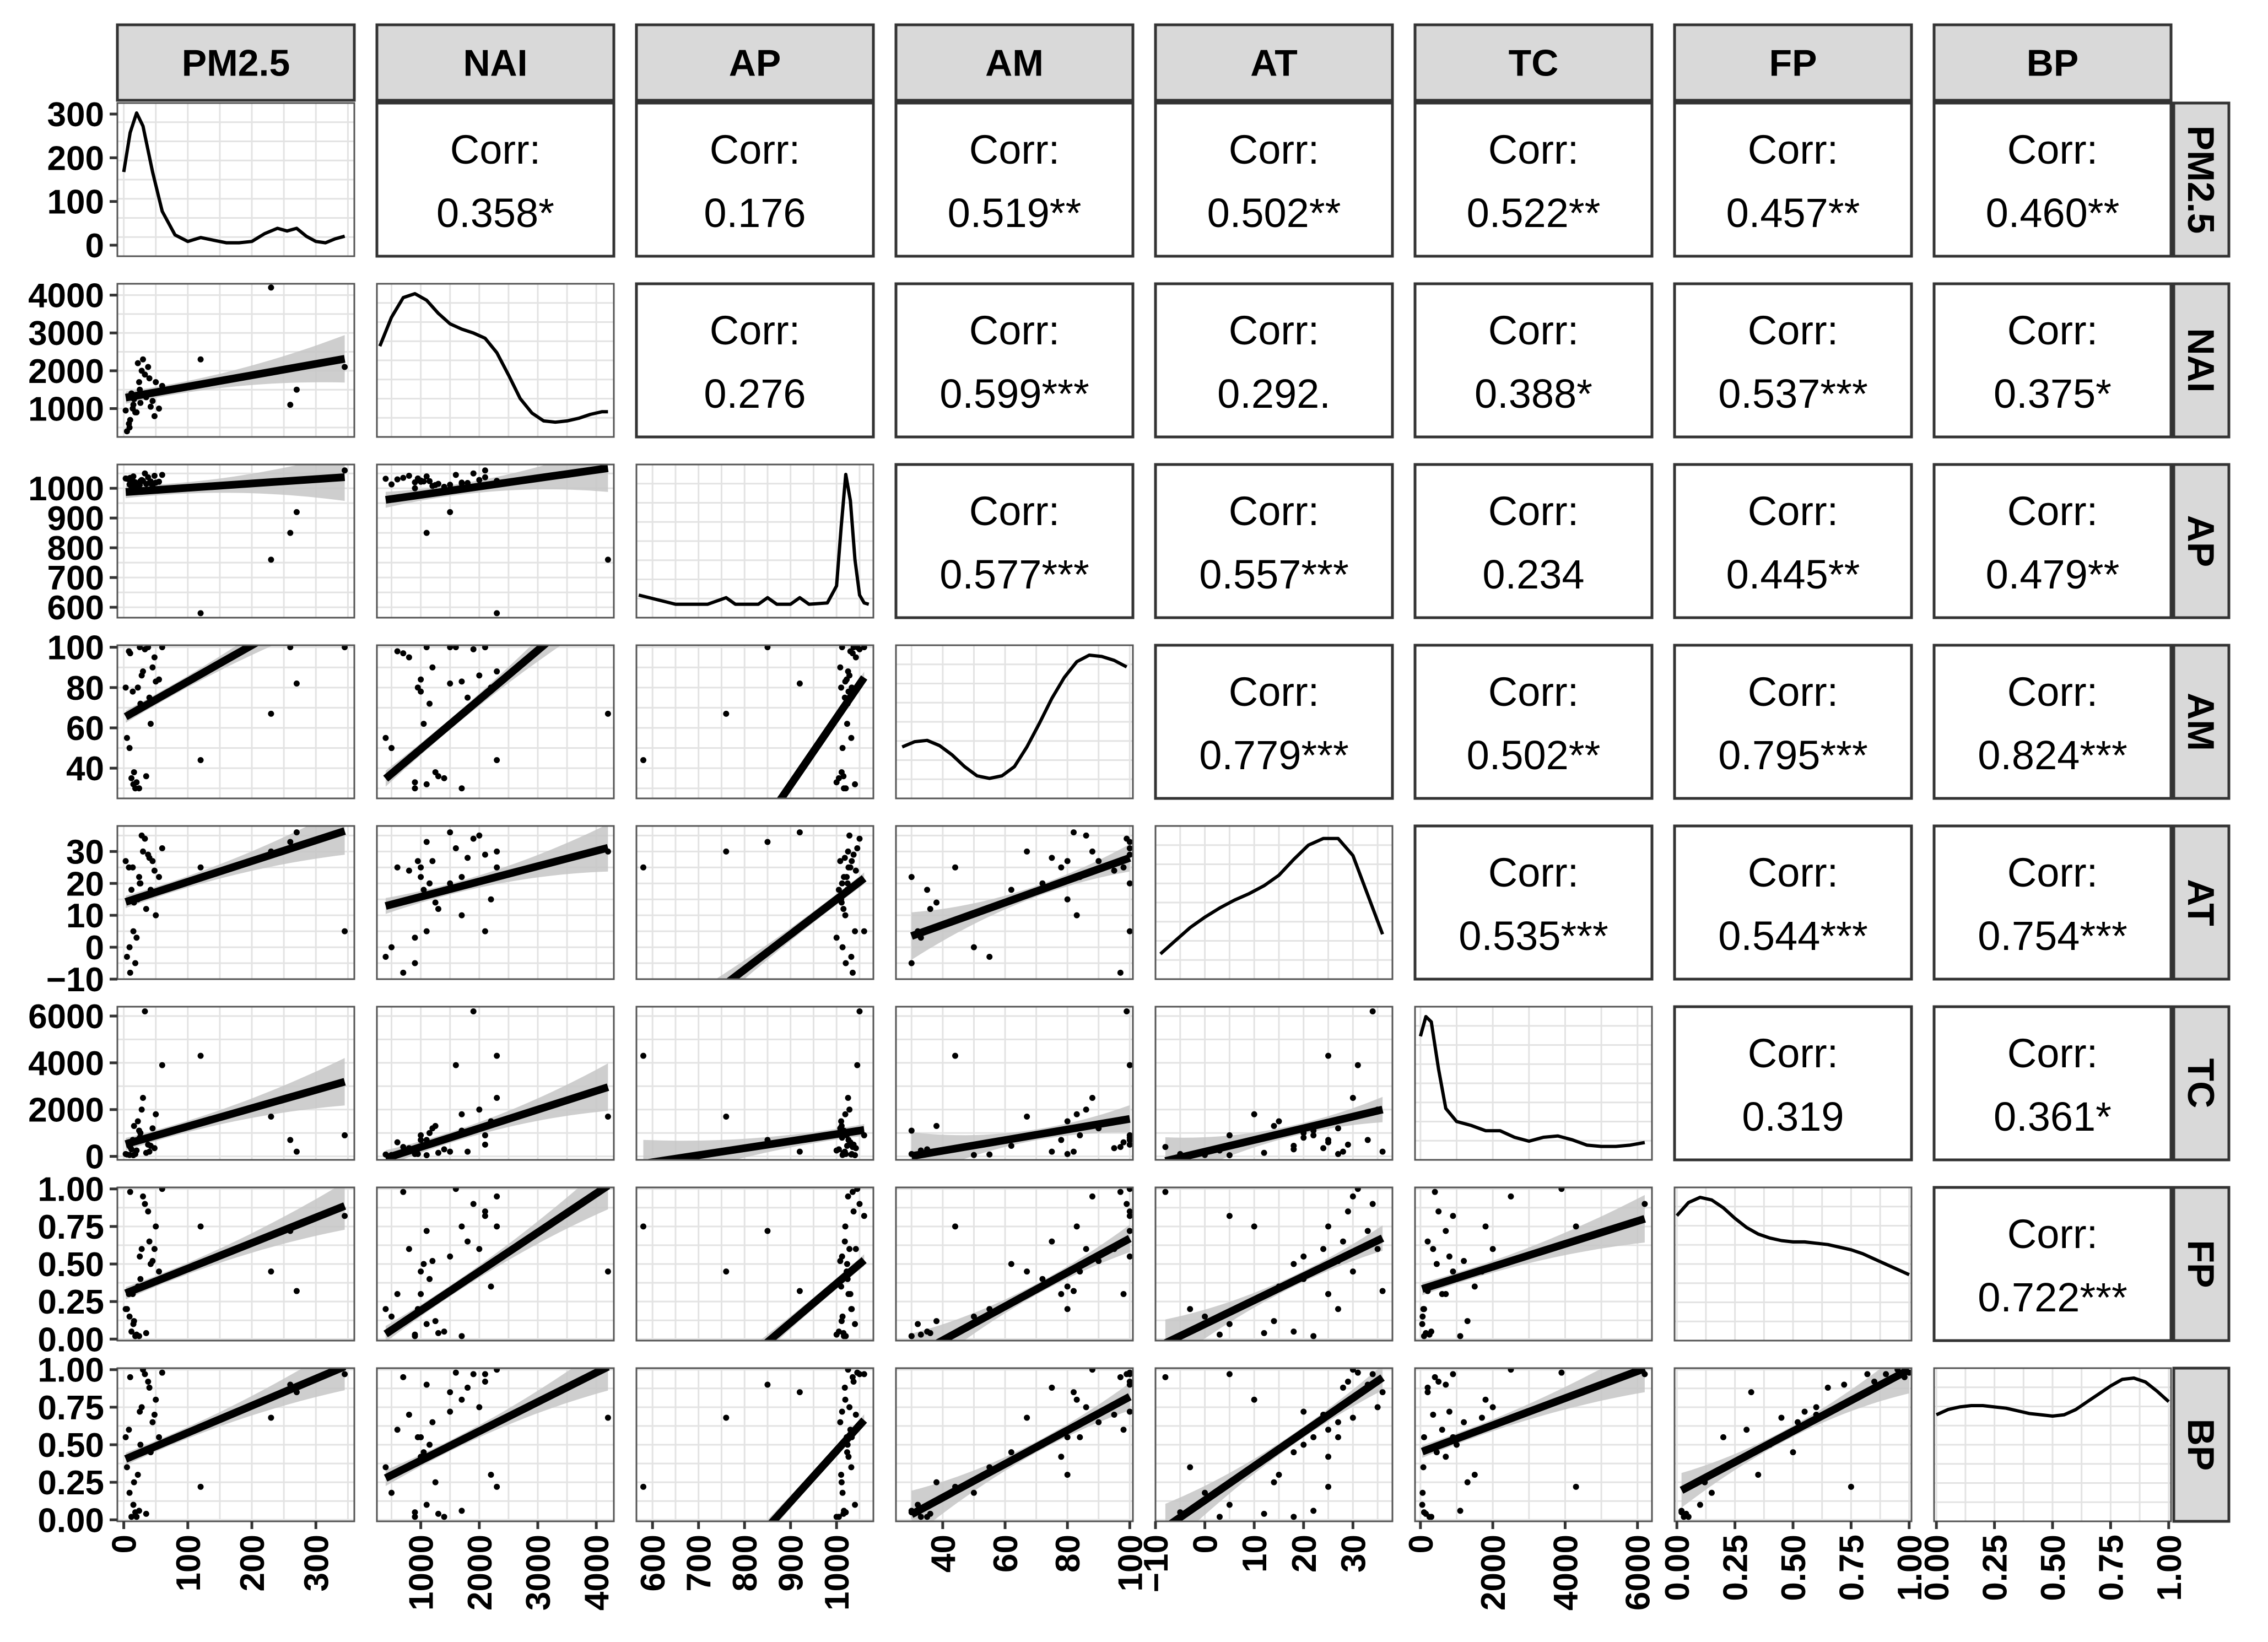 The width and height of the screenshot is (2268, 1642). I want to click on y-tick-label: 1000, so click(66, 489).